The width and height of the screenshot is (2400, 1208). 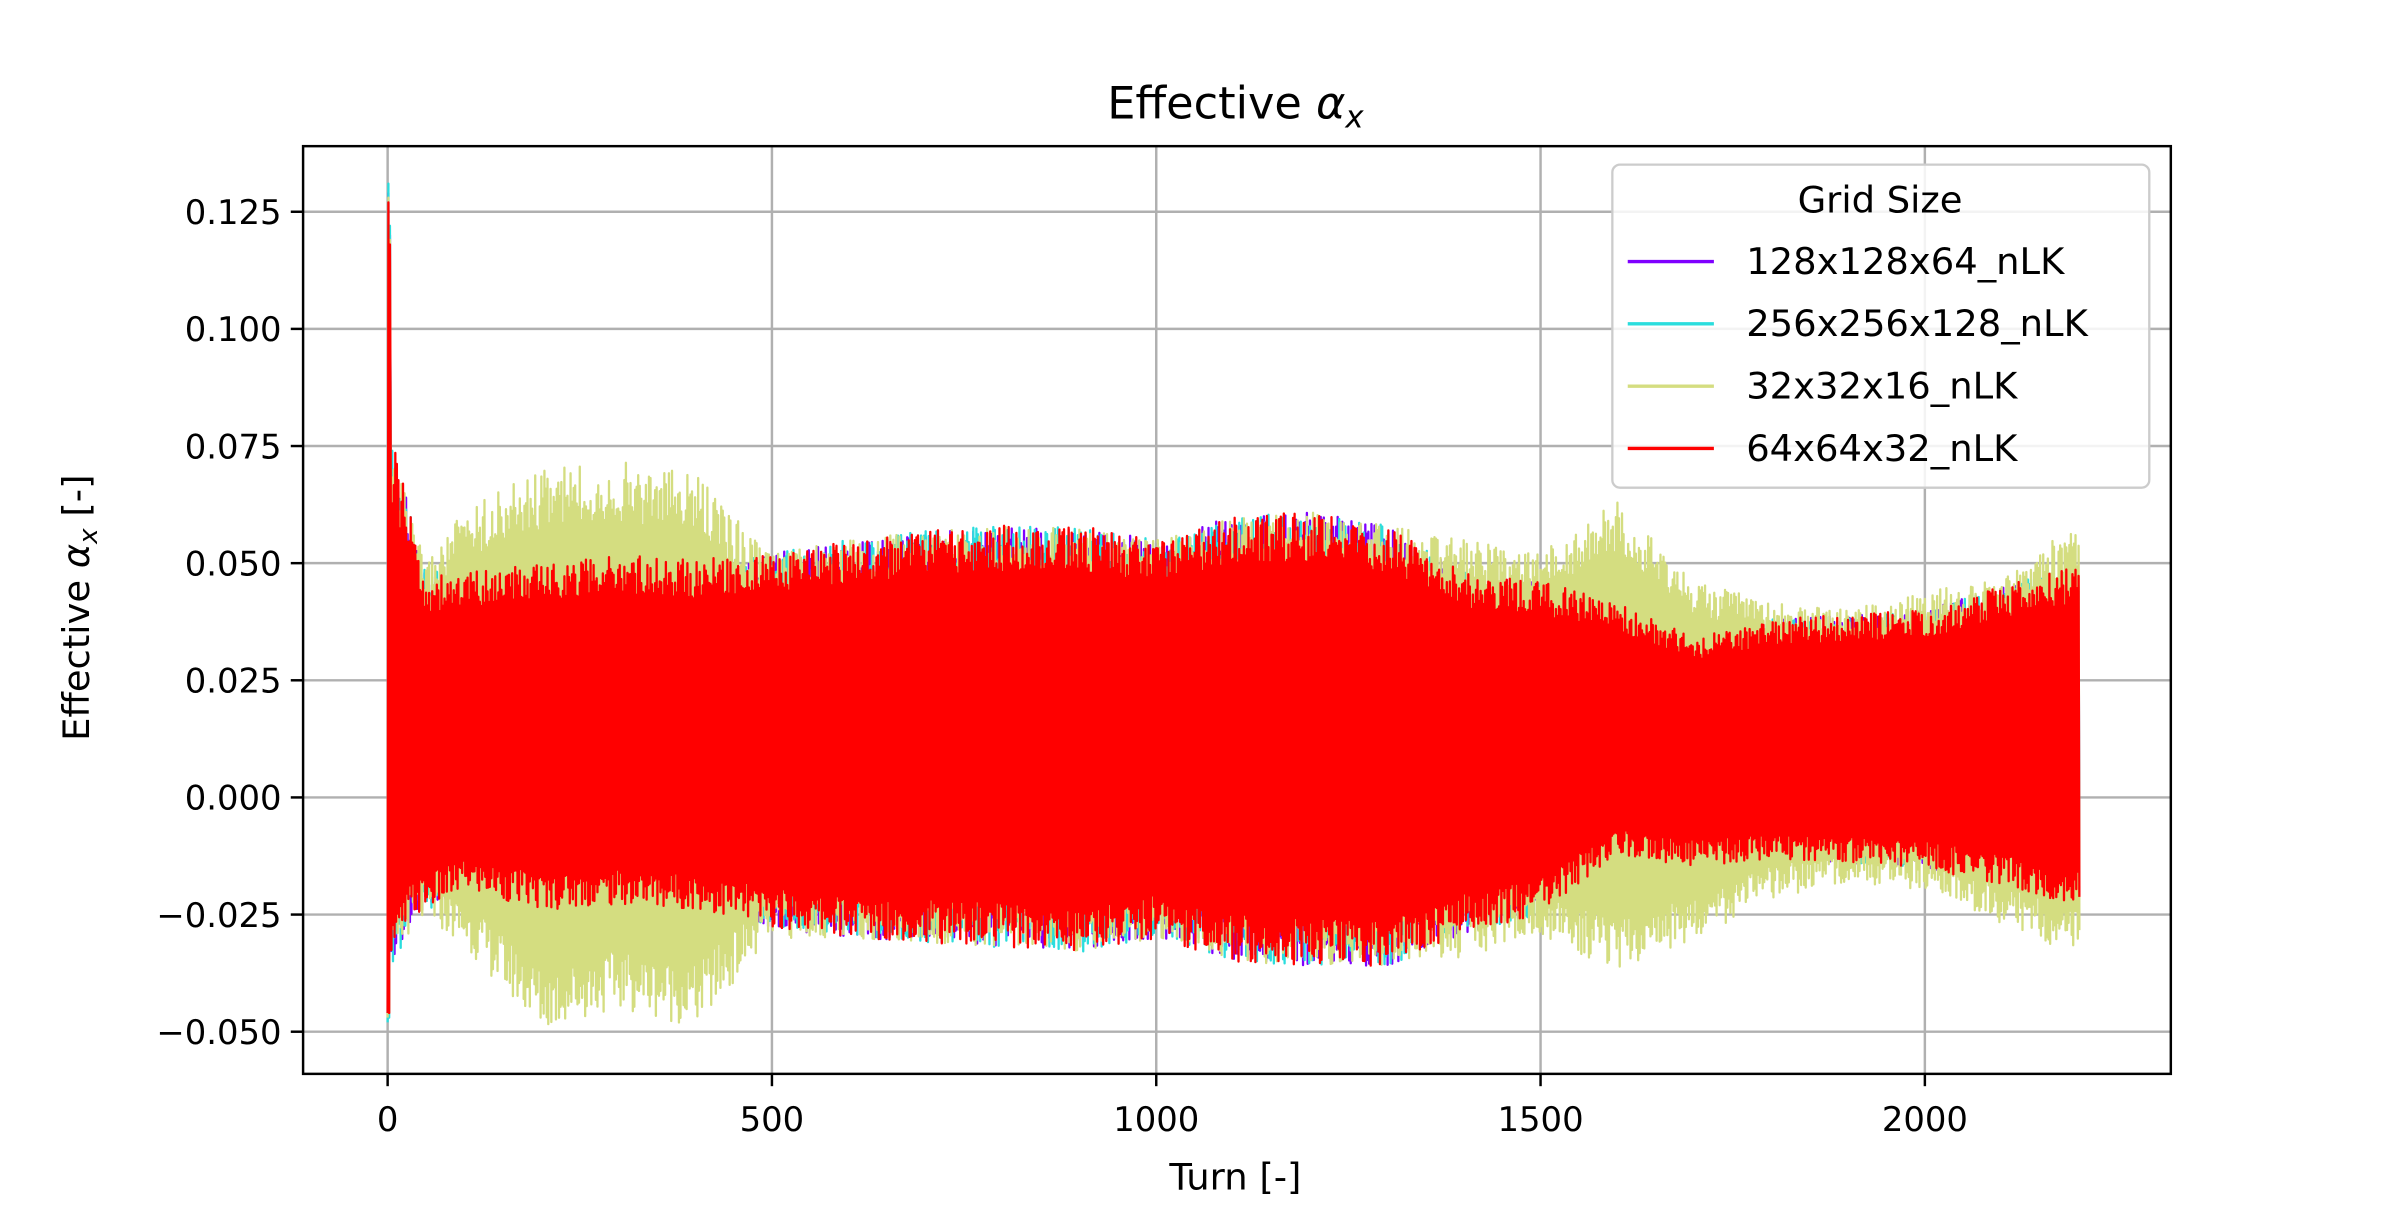 I want to click on chart-title: Effective αx, so click(x=1235, y=106).